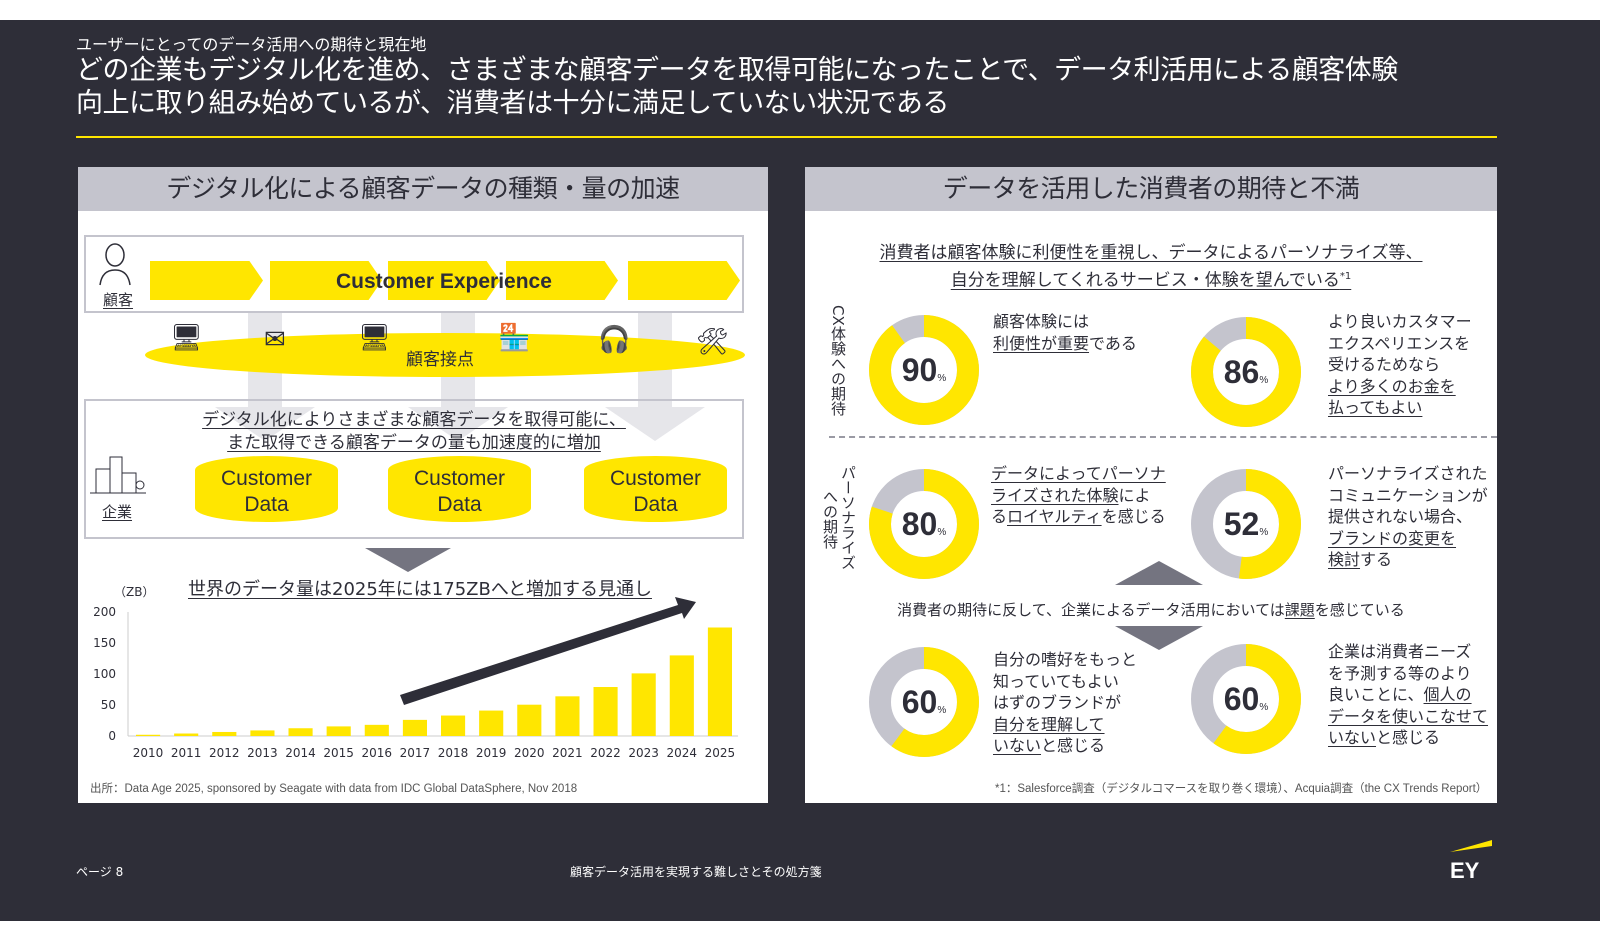 This screenshot has width=1600, height=941. Describe the element at coordinates (1041, 343) in the screenshot. I see `description-segment: 利便性が重要` at that location.